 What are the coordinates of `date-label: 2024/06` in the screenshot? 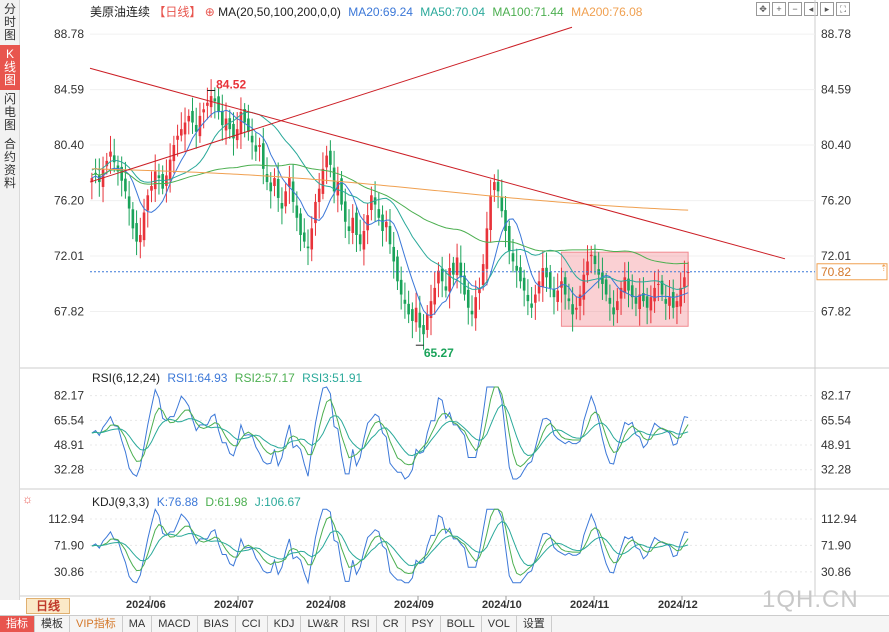 It's located at (146, 605).